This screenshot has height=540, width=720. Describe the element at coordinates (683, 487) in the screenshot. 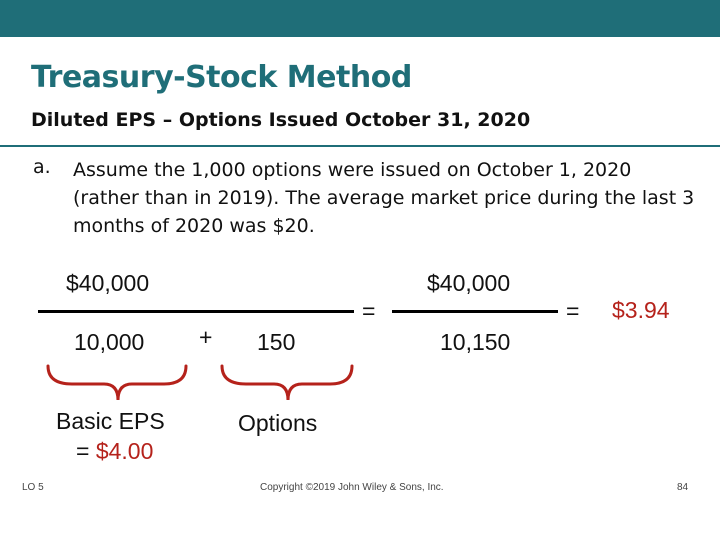

I see `page-number: 84` at that location.